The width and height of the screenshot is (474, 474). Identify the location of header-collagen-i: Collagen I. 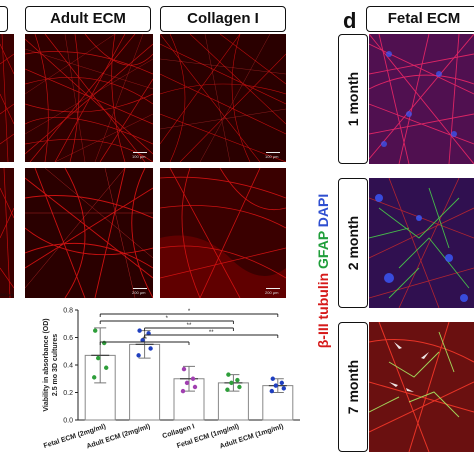
(223, 19).